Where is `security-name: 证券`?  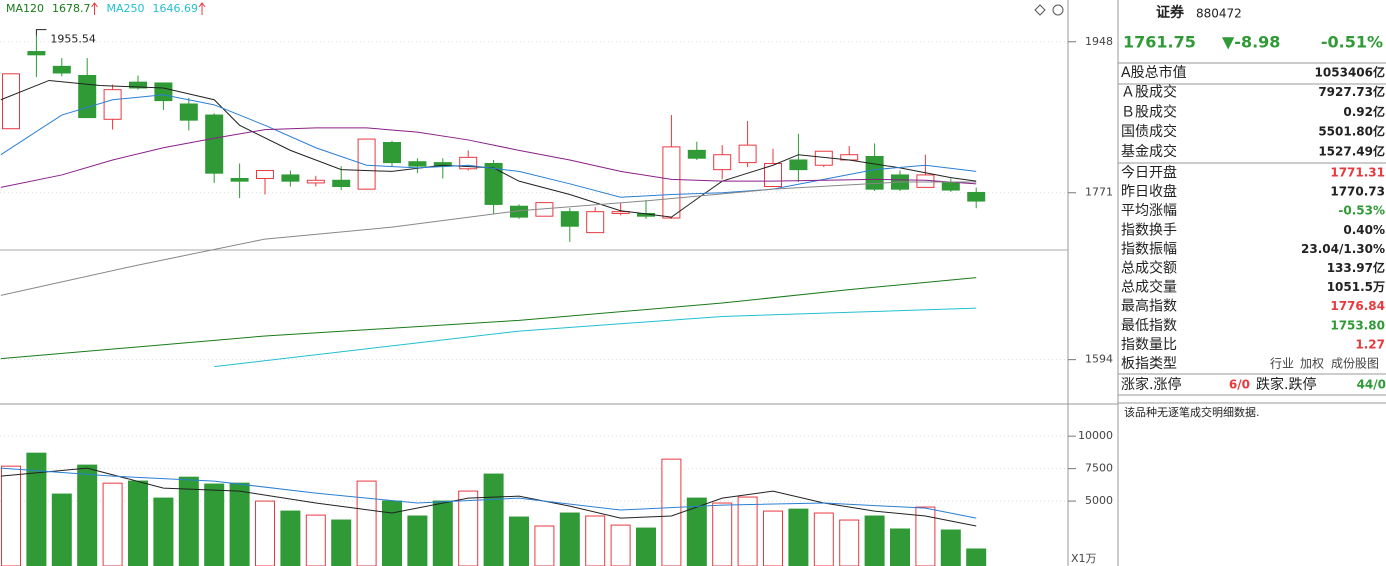
security-name: 证券 is located at coordinates (1170, 12).